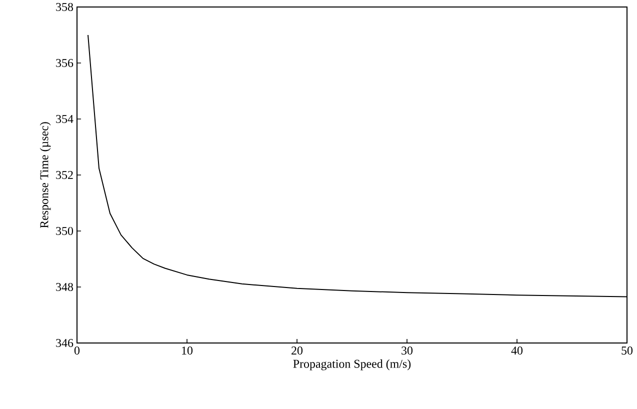  Describe the element at coordinates (65, 119) in the screenshot. I see `y-tick-label: 354` at that location.